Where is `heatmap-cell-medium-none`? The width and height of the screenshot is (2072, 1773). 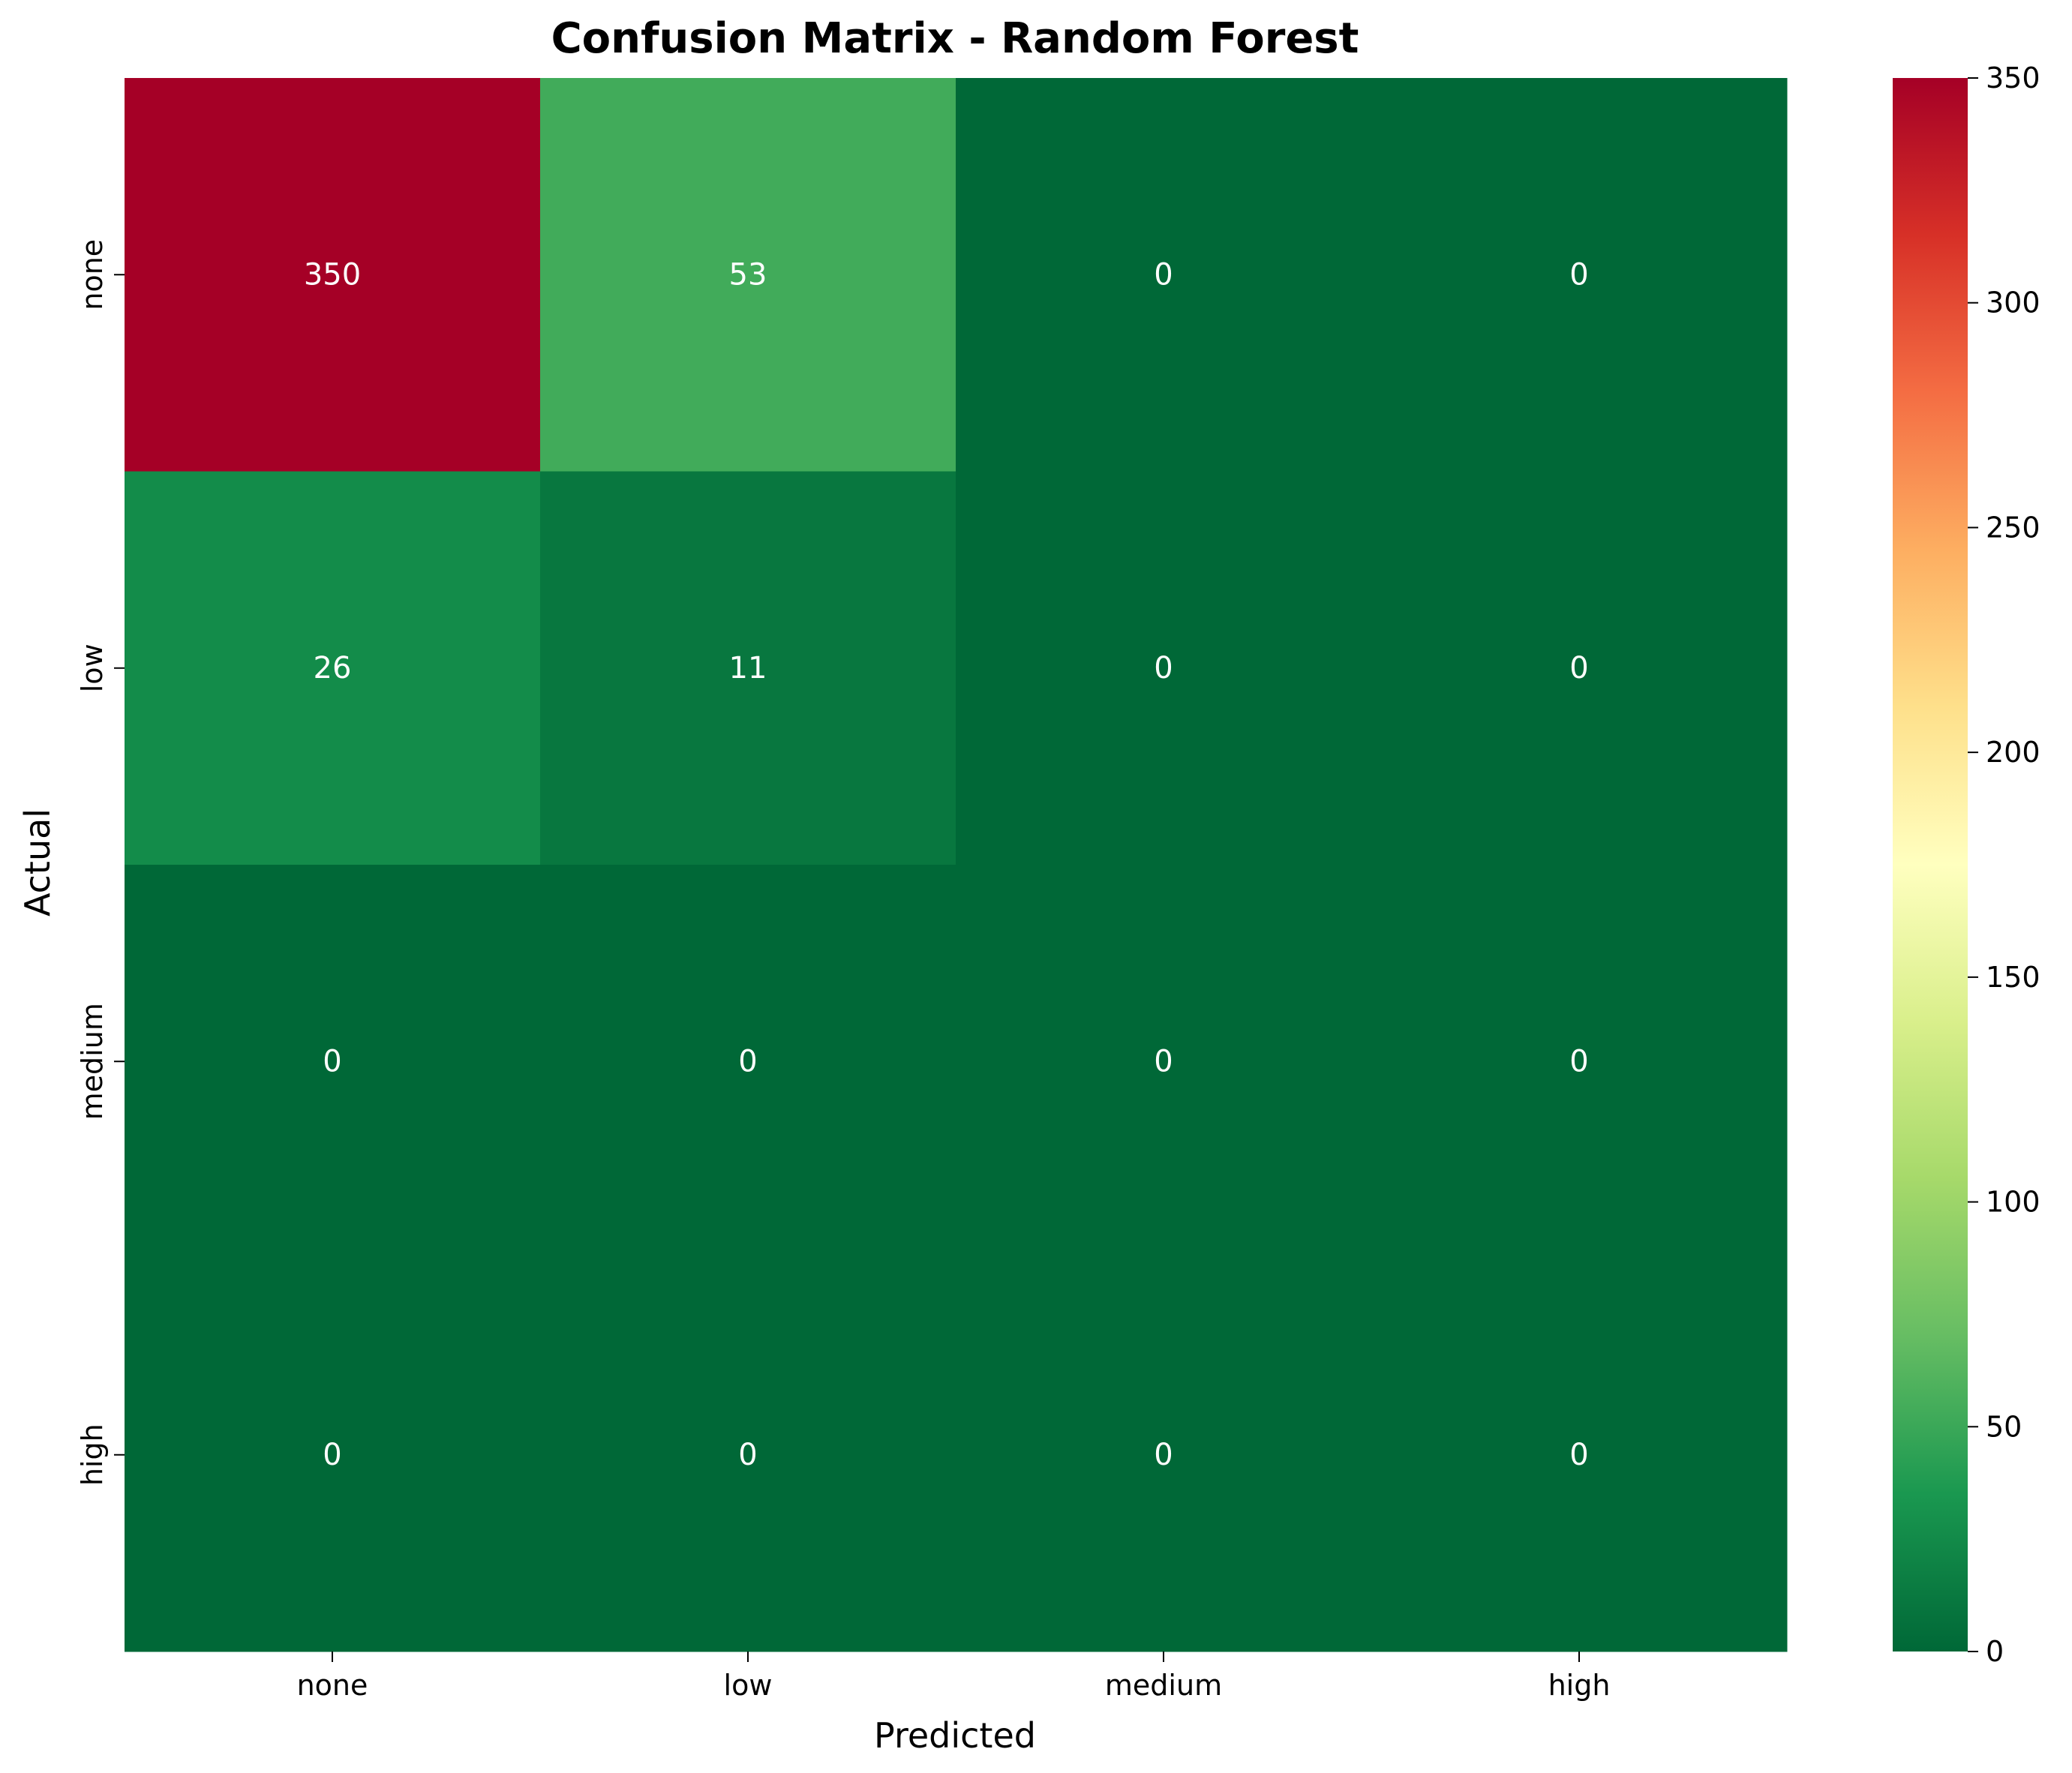
heatmap-cell-medium-none is located at coordinates (333, 1061).